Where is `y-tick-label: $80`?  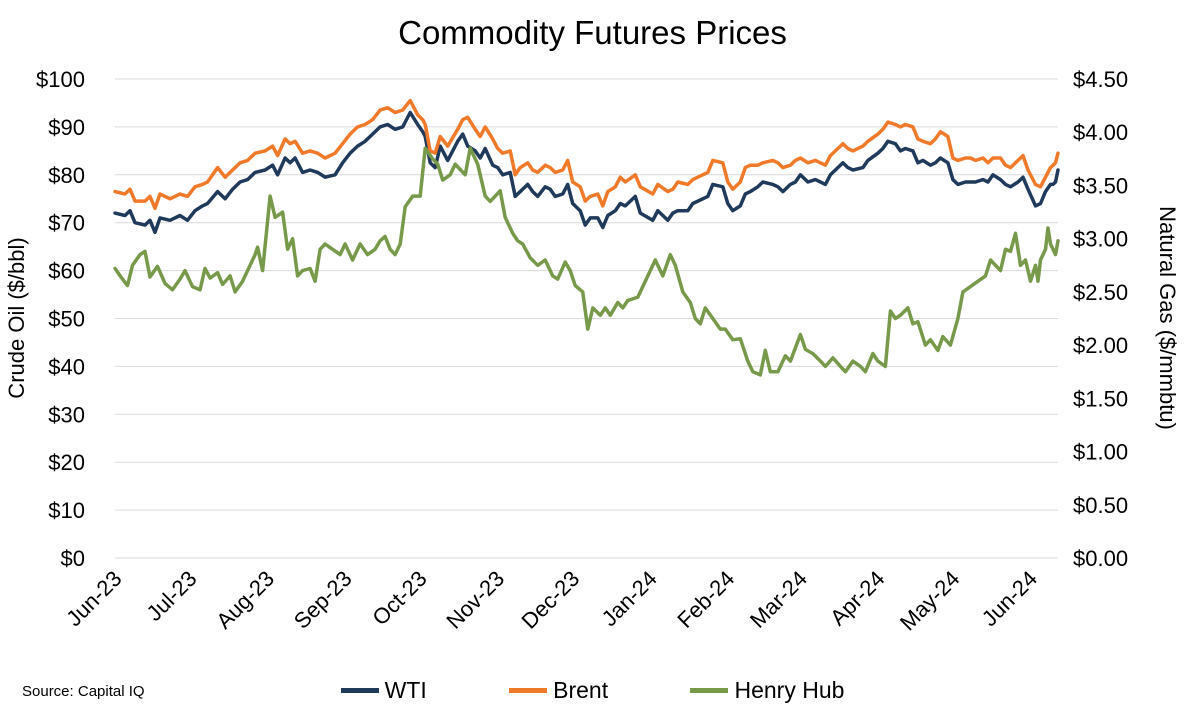
y-tick-label: $80 is located at coordinates (66, 175).